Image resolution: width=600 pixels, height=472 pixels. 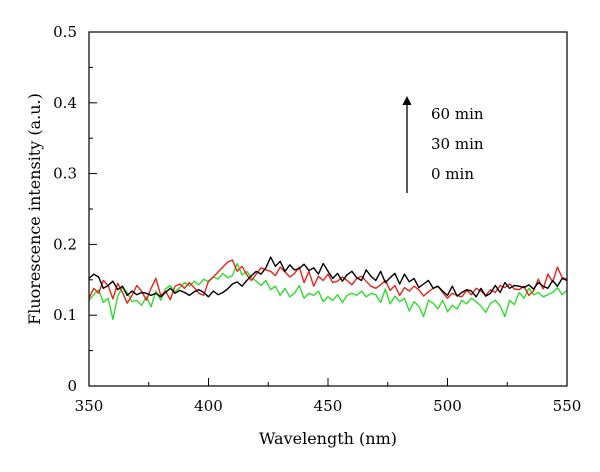 I want to click on x-tick-label: 450, so click(x=328, y=406).